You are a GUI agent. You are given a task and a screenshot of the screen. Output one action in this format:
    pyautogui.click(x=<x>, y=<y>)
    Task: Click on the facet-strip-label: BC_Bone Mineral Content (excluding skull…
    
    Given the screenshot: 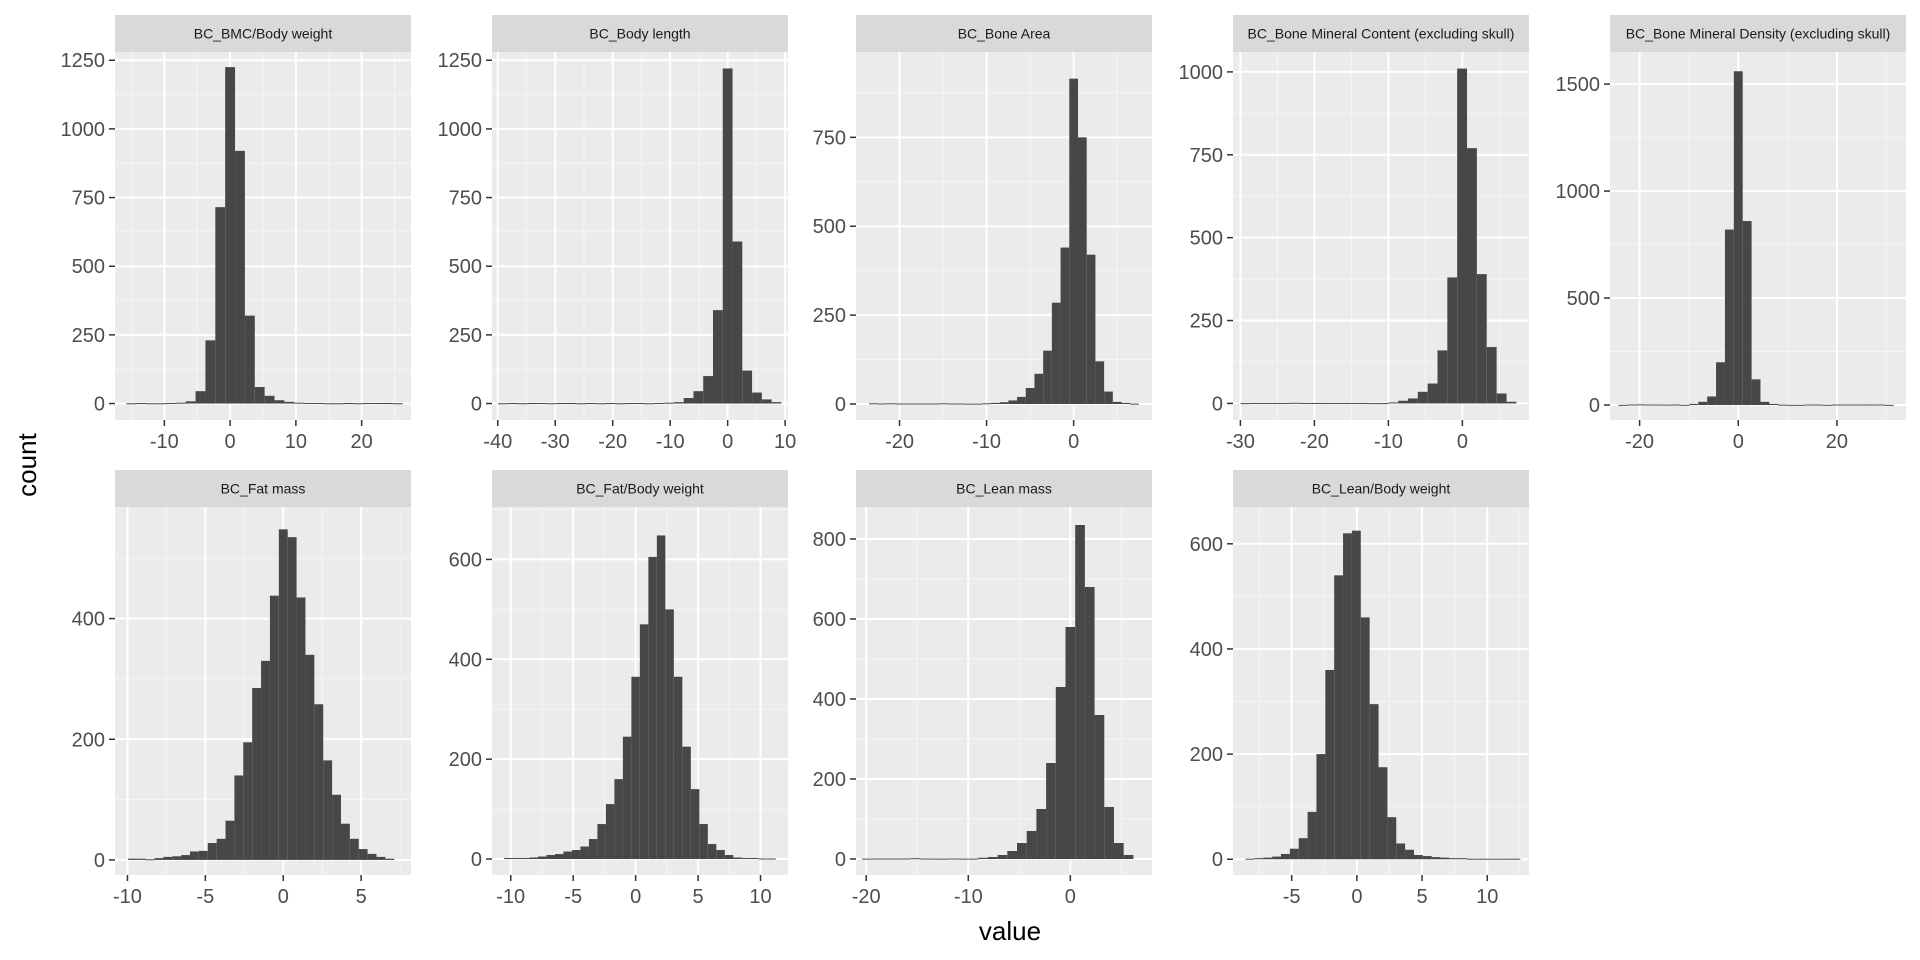 What is the action you would take?
    pyautogui.click(x=1381, y=34)
    